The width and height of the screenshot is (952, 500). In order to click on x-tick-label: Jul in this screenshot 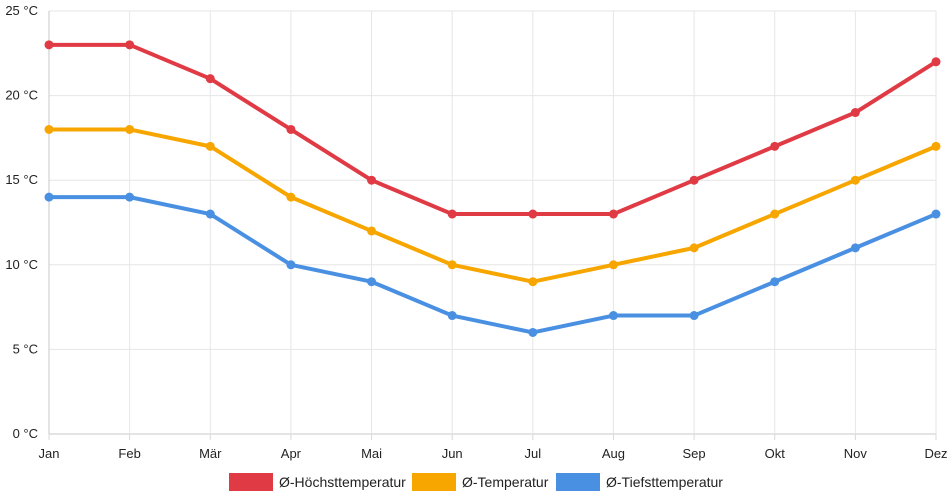, I will do `click(533, 453)`.